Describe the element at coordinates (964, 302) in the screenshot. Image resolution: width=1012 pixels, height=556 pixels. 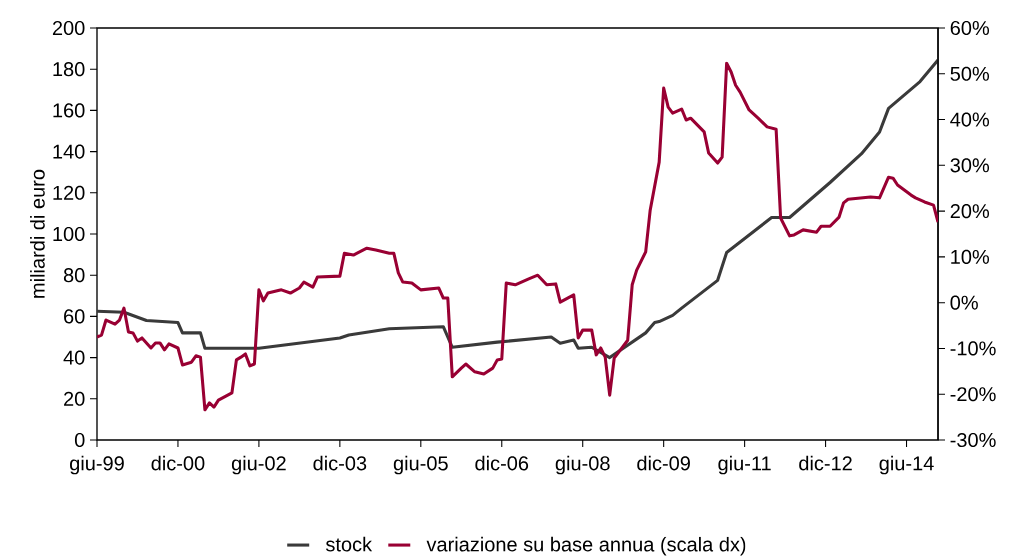
I see `y2-tick-label: 0%` at that location.